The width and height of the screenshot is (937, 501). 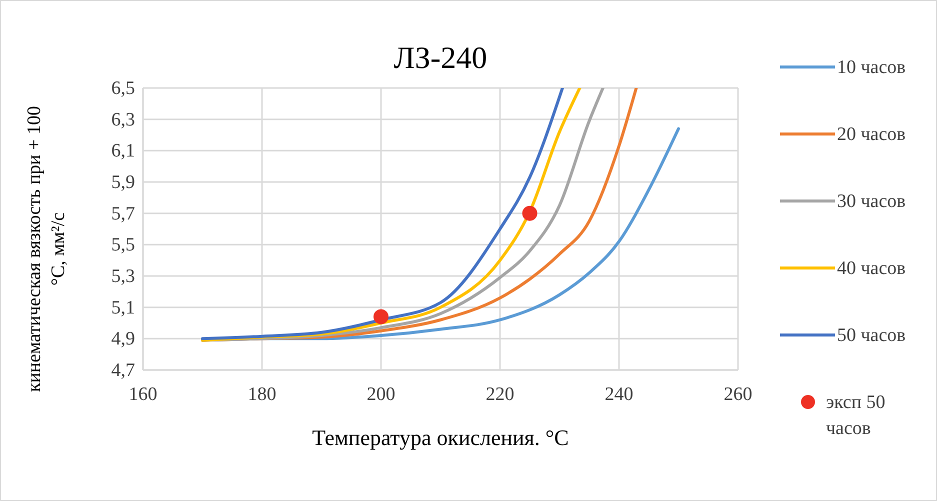 What do you see at coordinates (381, 394) in the screenshot?
I see `x-tick-label: 200` at bounding box center [381, 394].